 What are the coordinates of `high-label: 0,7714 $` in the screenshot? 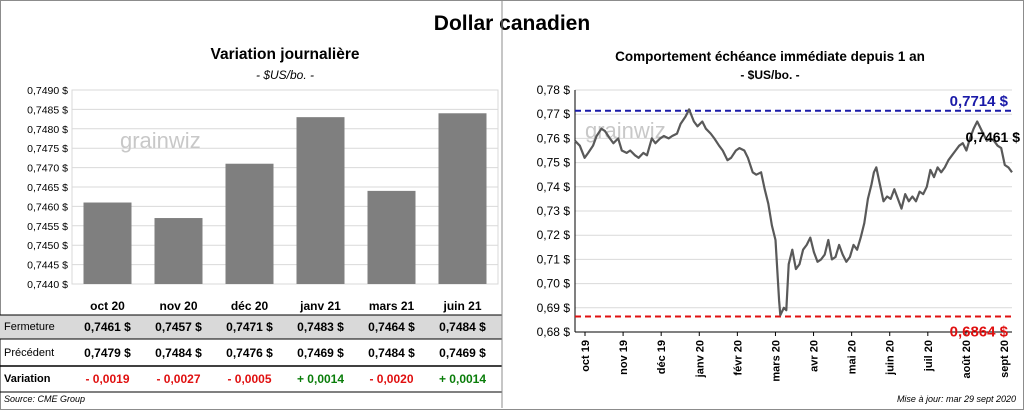 It's located at (979, 101).